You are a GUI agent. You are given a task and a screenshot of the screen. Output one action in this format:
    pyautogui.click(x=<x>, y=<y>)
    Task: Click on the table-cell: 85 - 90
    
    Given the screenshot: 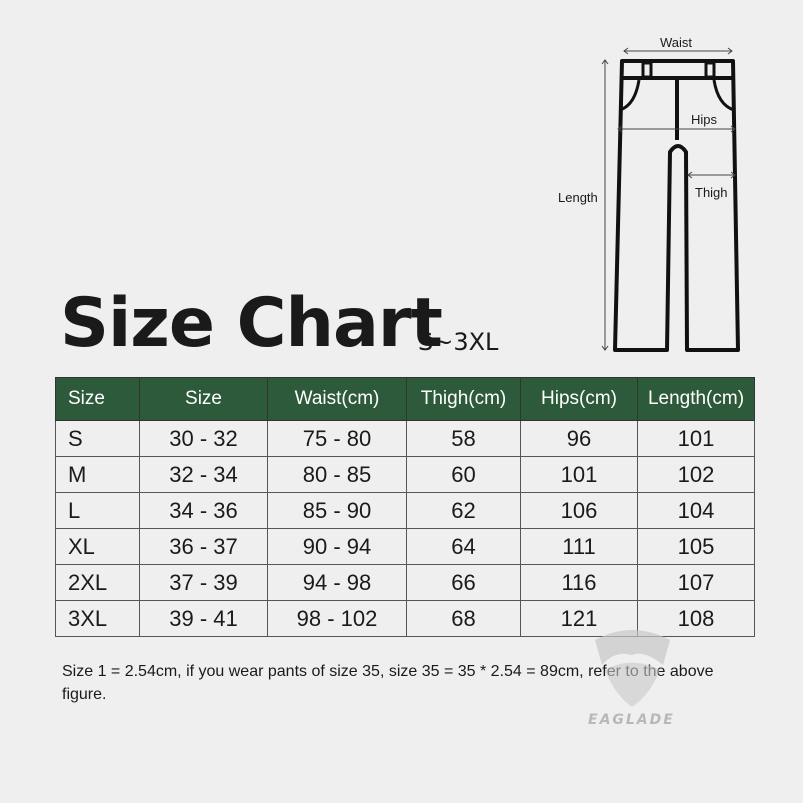 What is the action you would take?
    pyautogui.click(x=337, y=510)
    